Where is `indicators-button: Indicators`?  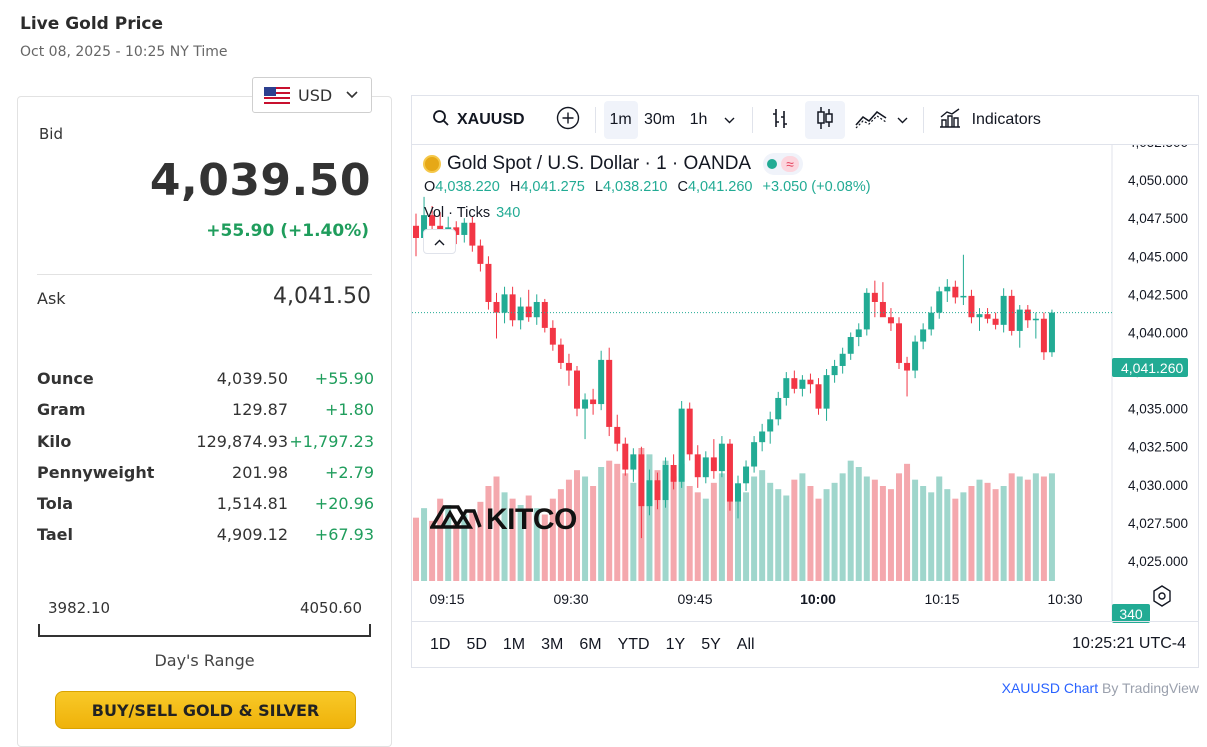
indicators-button: Indicators is located at coordinates (989, 120).